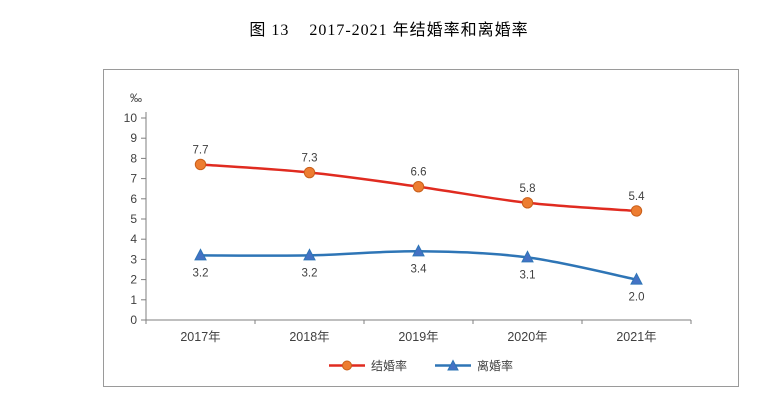 The height and width of the screenshot is (405, 778). Describe the element at coordinates (419, 173) in the screenshot. I see `data-label: 6.6` at that location.